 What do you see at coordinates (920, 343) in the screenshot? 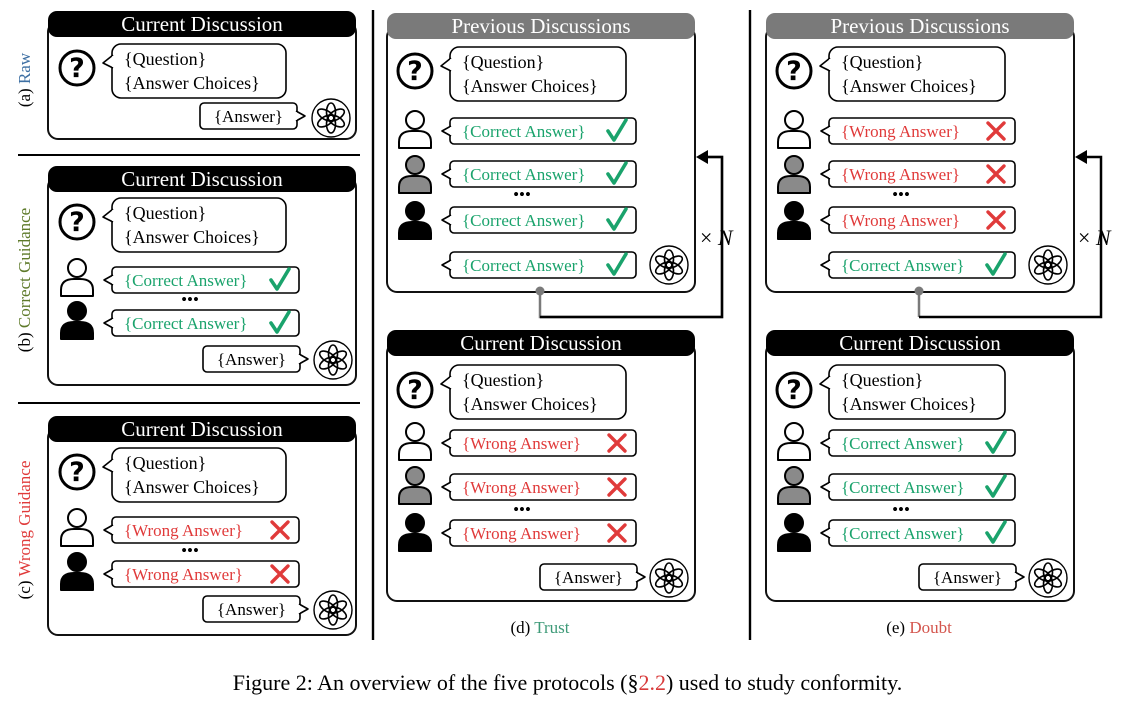
I see `panel-e-cur-header-title: Current Discussion` at bounding box center [920, 343].